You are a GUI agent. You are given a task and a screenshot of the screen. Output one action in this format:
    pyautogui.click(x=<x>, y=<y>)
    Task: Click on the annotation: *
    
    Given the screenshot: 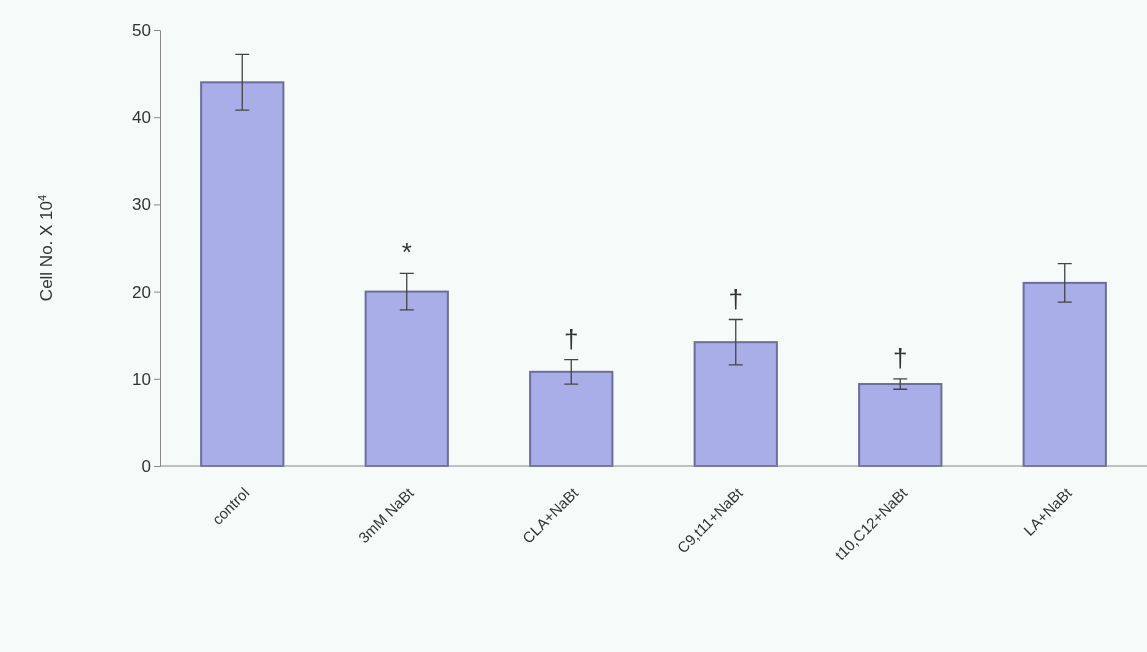 What is the action you would take?
    pyautogui.click(x=406, y=252)
    